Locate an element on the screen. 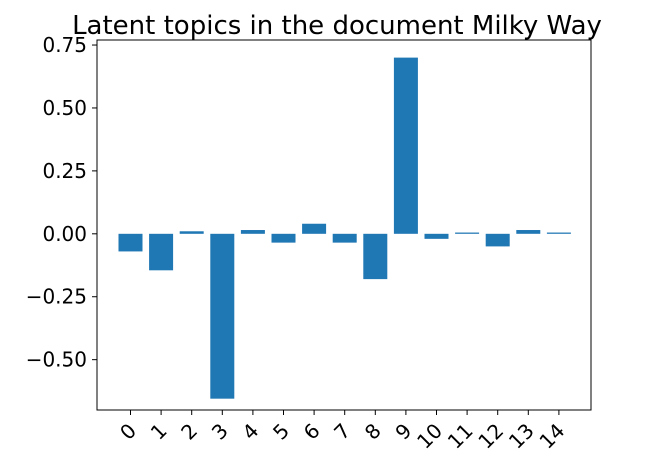  y-tick-label: 0.75 is located at coordinates (64, 45).